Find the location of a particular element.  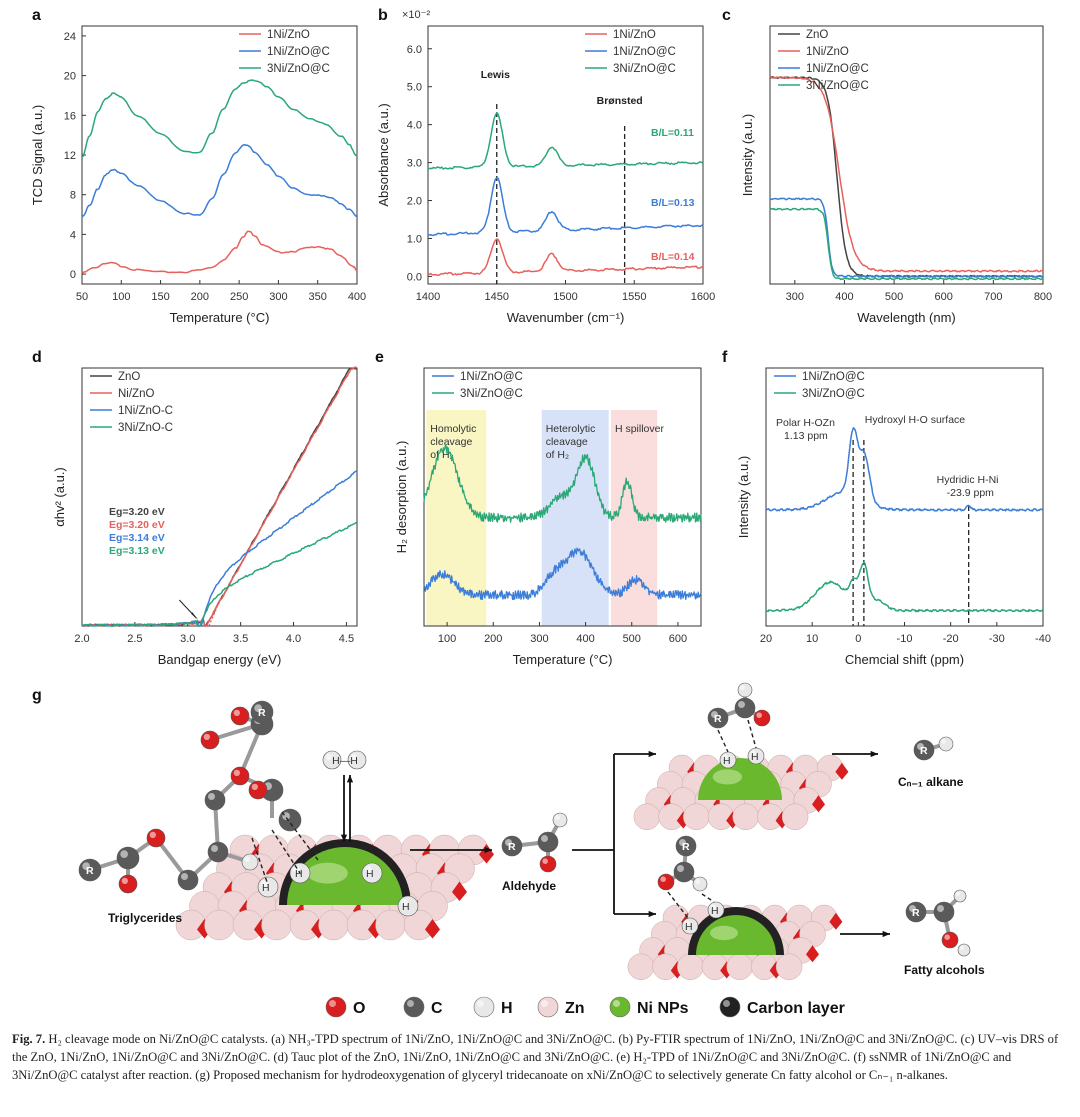

legend-entry: 3Ni/ZnO-C is located at coordinates (145, 428).